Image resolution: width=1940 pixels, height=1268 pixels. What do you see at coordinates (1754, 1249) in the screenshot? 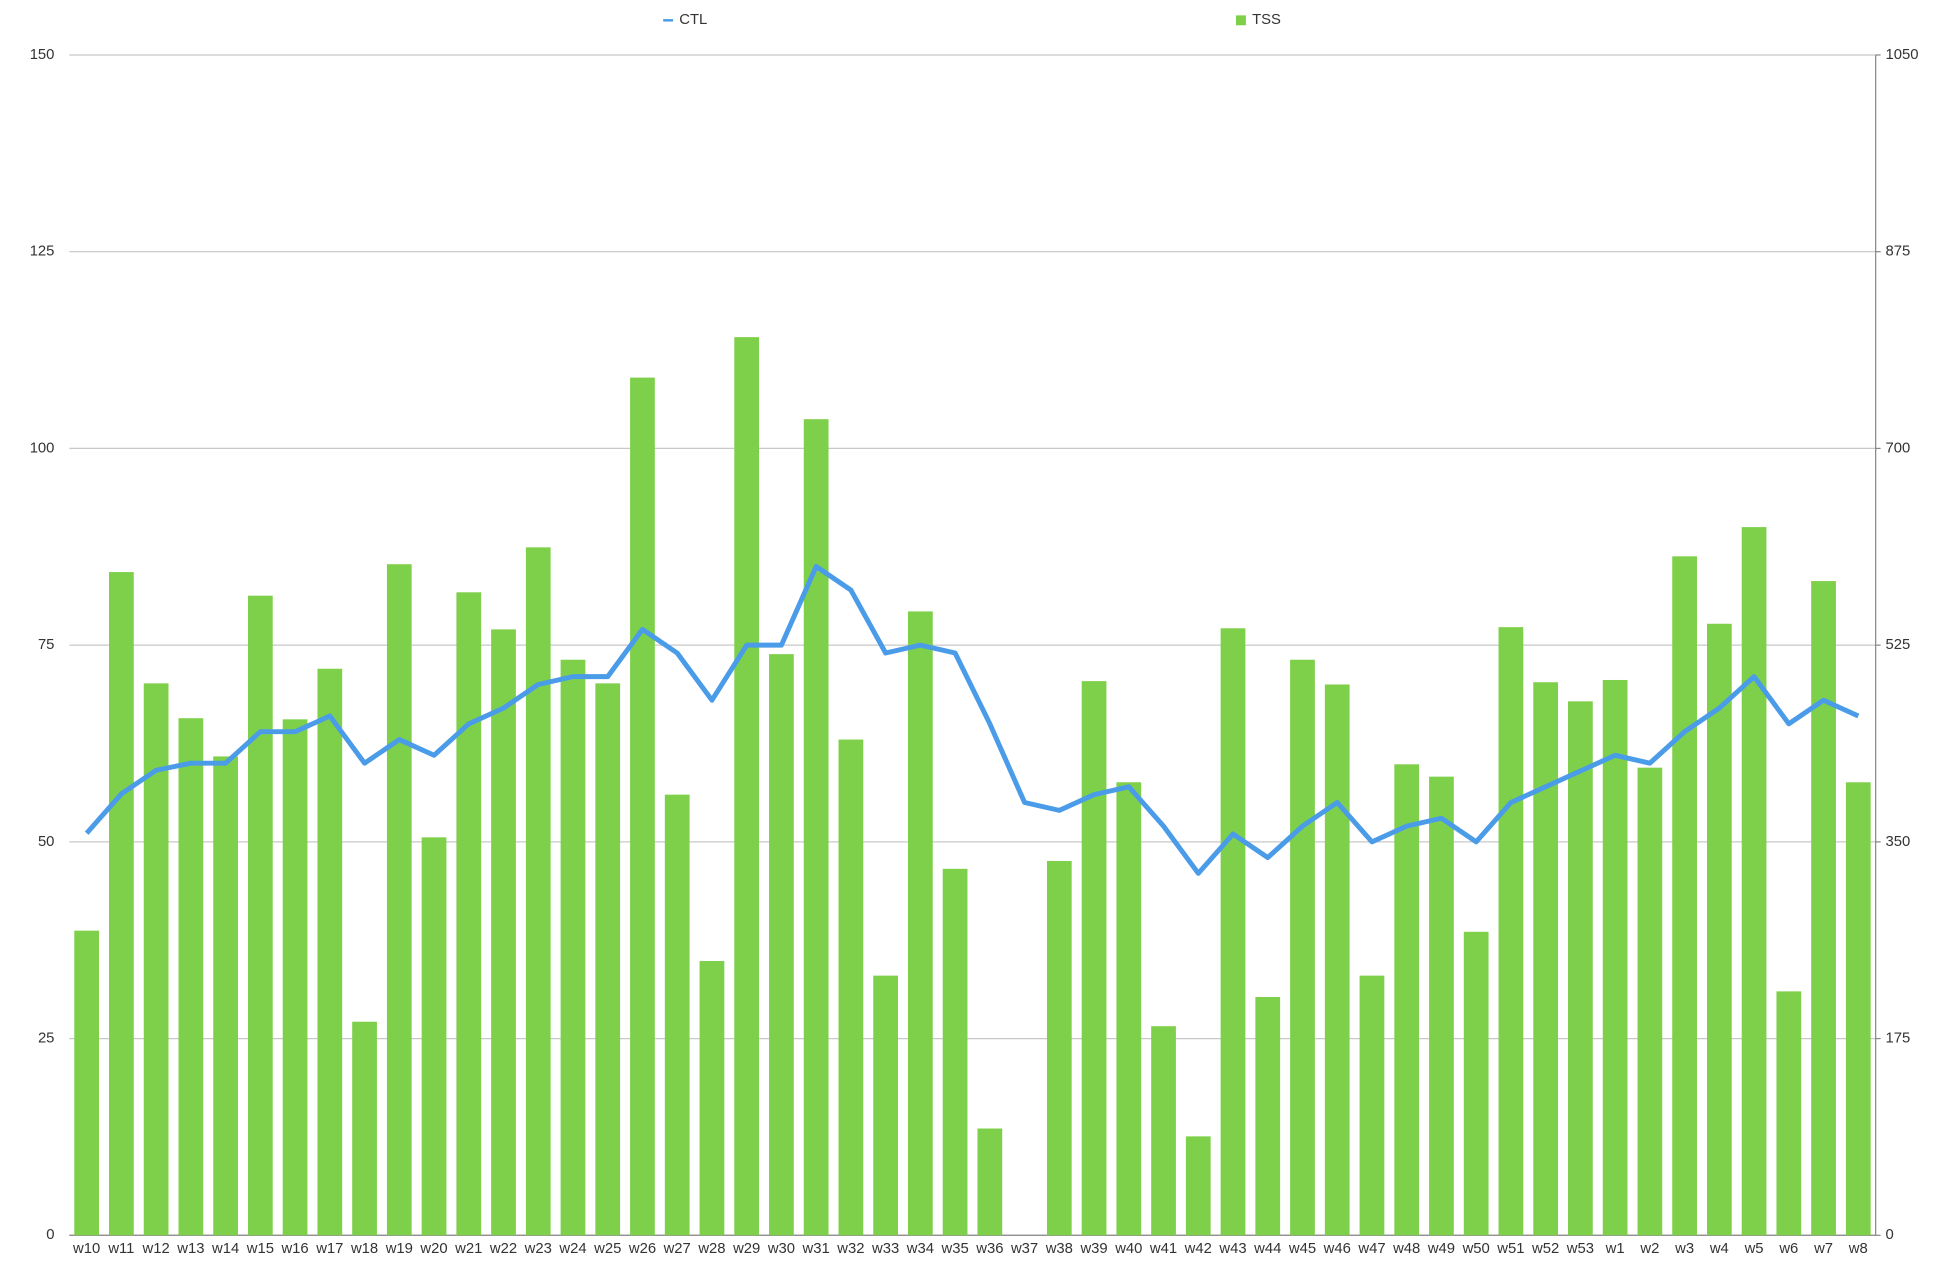
I see `x-tick-label: w5` at bounding box center [1754, 1249].